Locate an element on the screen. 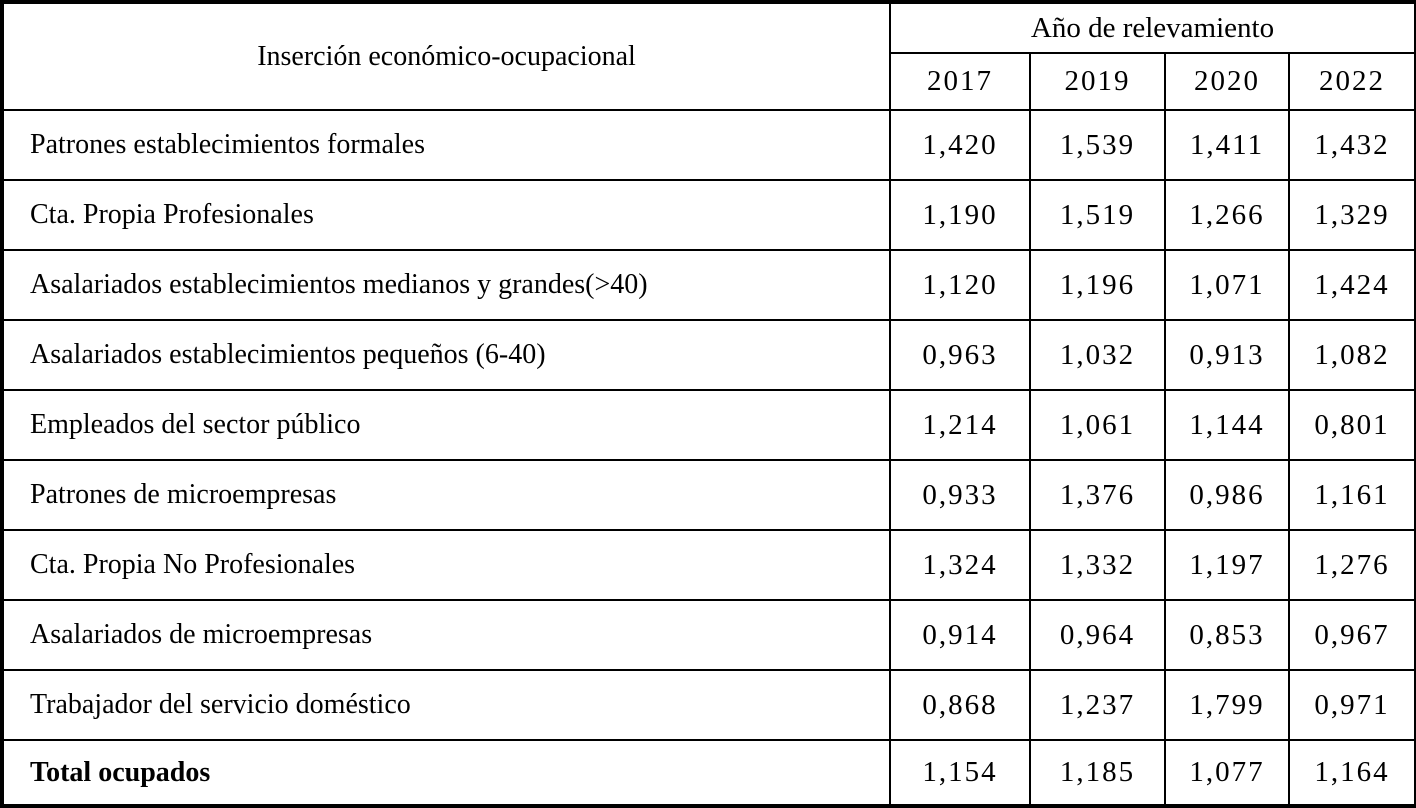  value-cell: 1,161 is located at coordinates (1352, 495).